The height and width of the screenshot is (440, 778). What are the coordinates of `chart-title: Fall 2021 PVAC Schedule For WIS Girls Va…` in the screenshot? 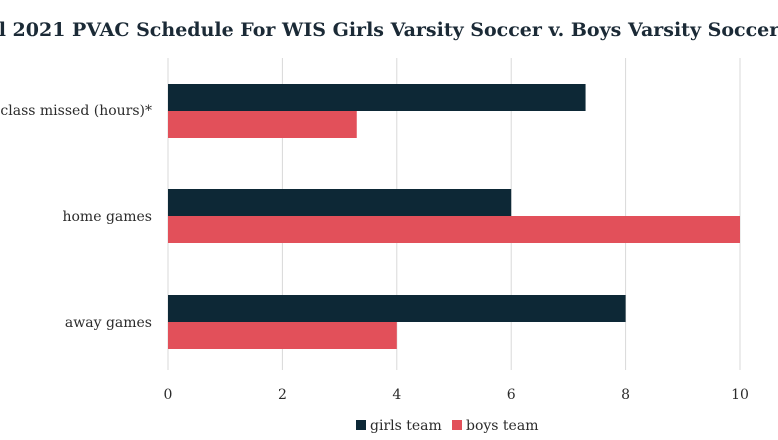 It's located at (389, 30).